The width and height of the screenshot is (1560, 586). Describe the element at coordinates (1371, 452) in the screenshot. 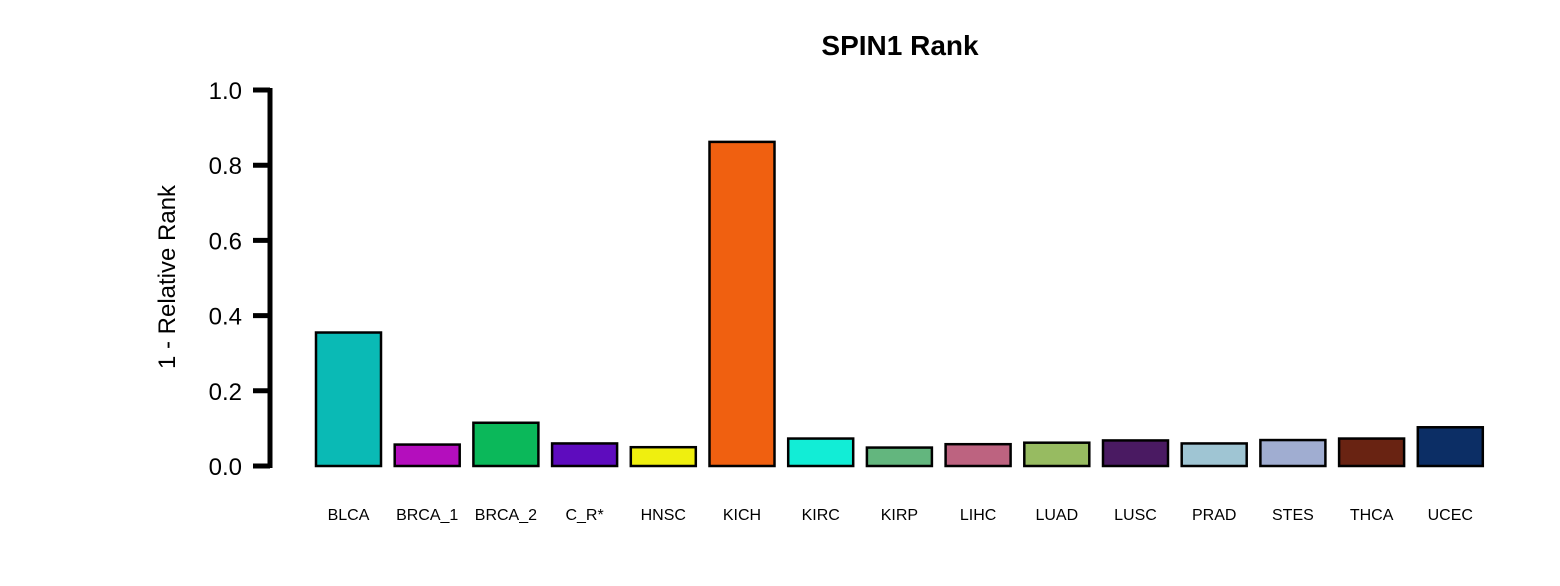

I see `bar-thca` at that location.